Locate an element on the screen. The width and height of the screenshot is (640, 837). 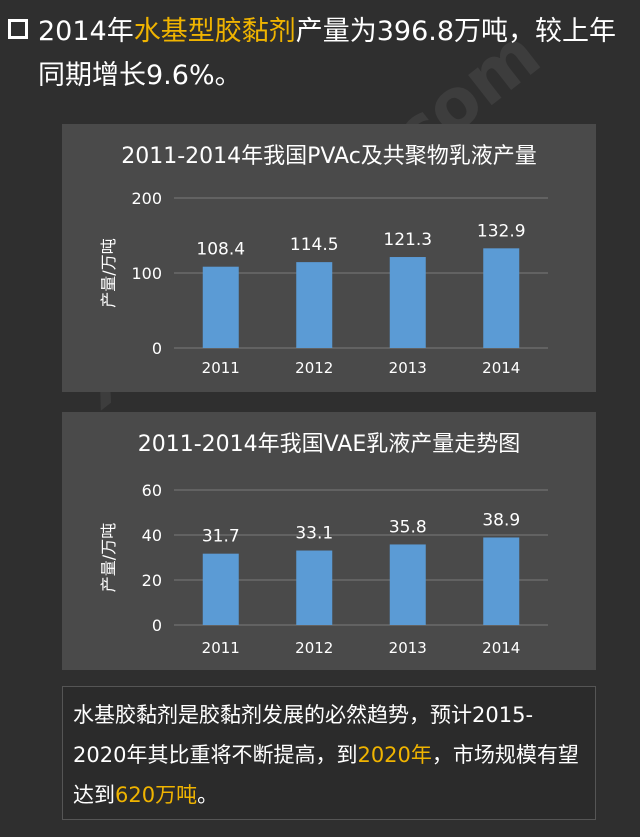
chart-title: 2011-2014年我国PVAc及共聚物乳液产量 is located at coordinates (329, 156).